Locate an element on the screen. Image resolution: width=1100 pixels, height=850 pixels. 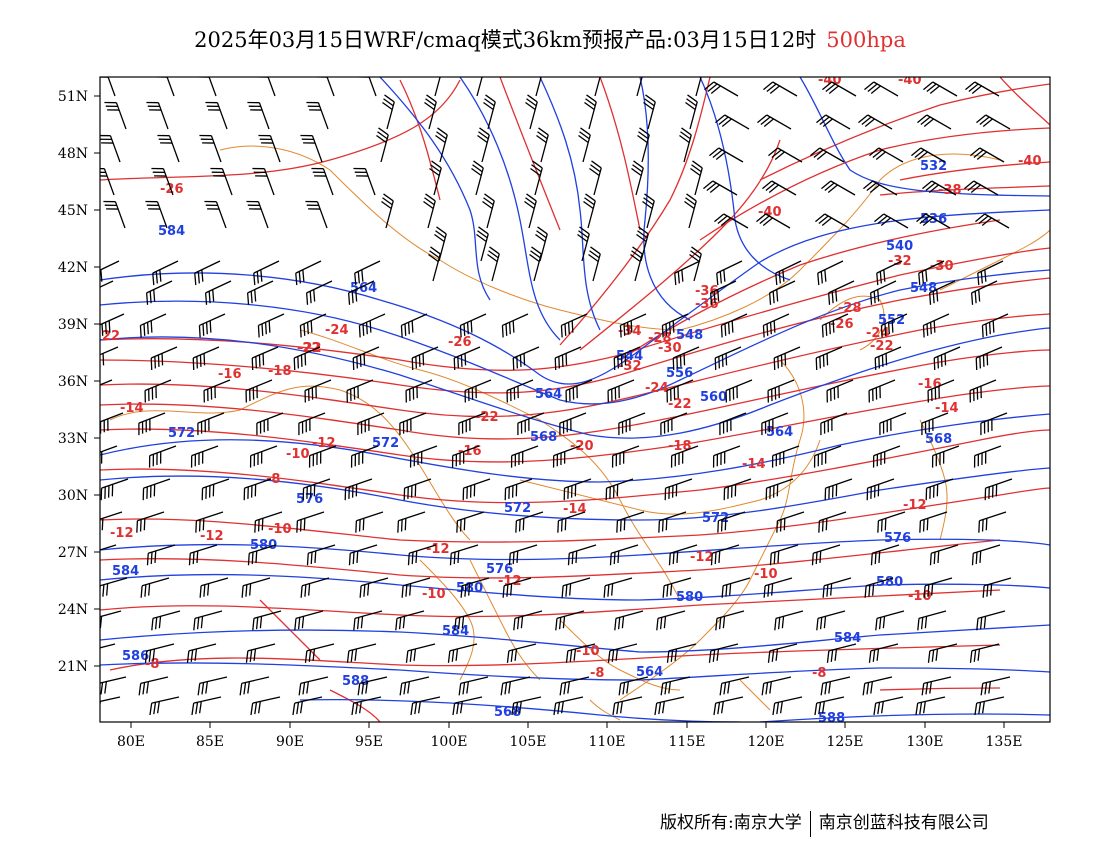
height-label: 588 is located at coordinates (831, 718).